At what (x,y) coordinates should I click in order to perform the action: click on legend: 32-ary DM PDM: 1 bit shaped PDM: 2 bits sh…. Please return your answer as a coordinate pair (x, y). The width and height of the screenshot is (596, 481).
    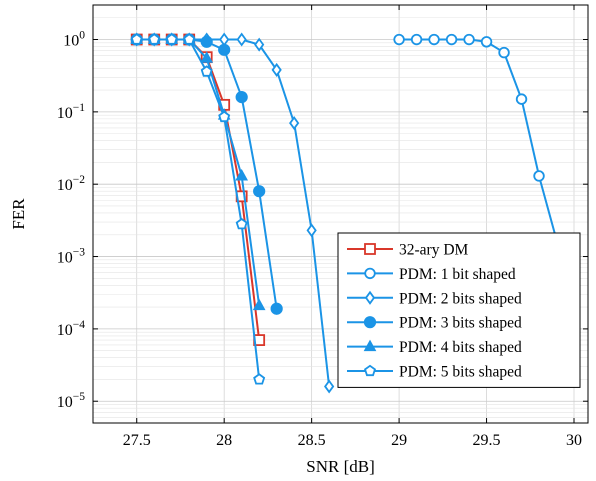
    Looking at the image, I should click on (459, 310).